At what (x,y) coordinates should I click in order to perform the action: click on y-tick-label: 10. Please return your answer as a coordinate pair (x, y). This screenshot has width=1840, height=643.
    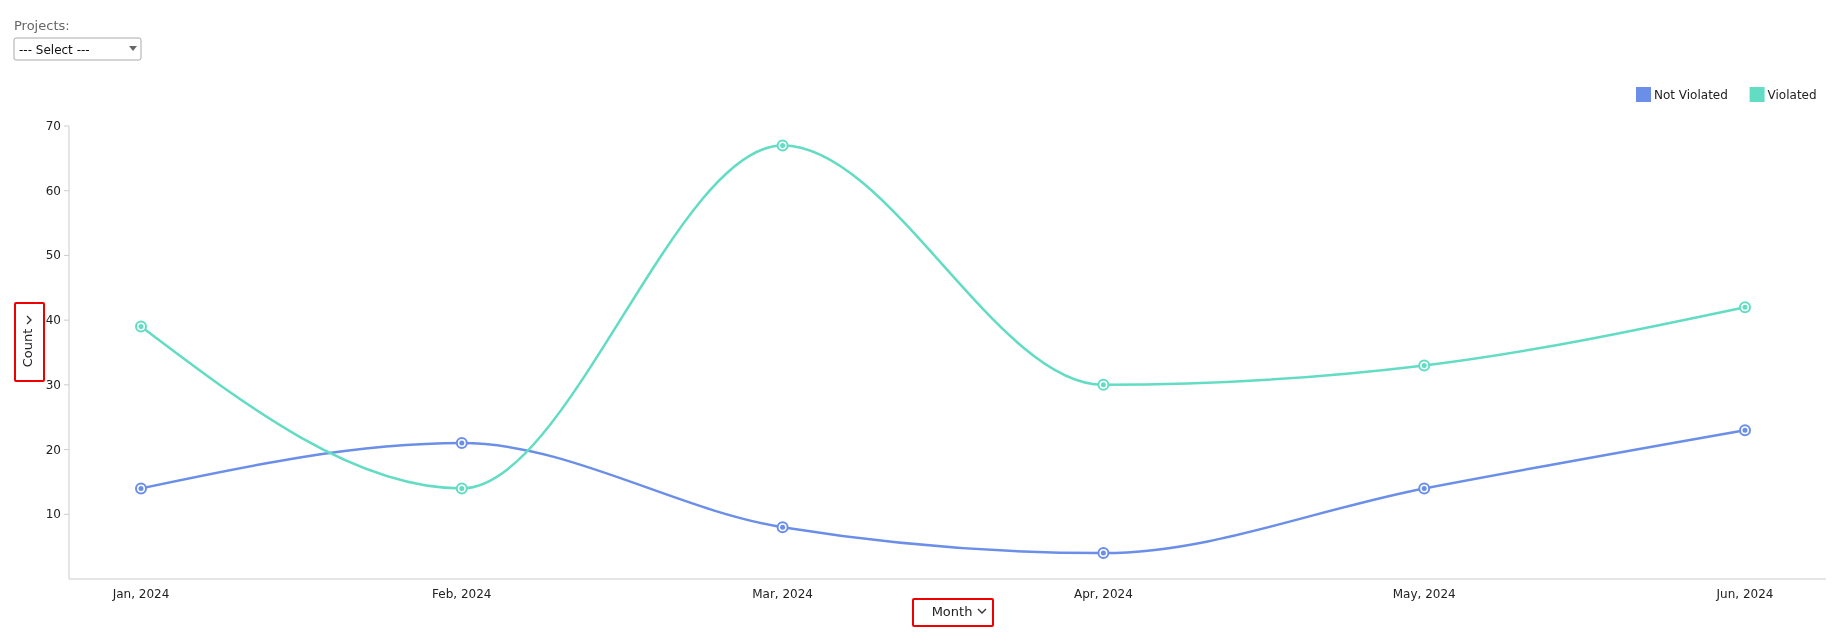
    Looking at the image, I should click on (53, 514).